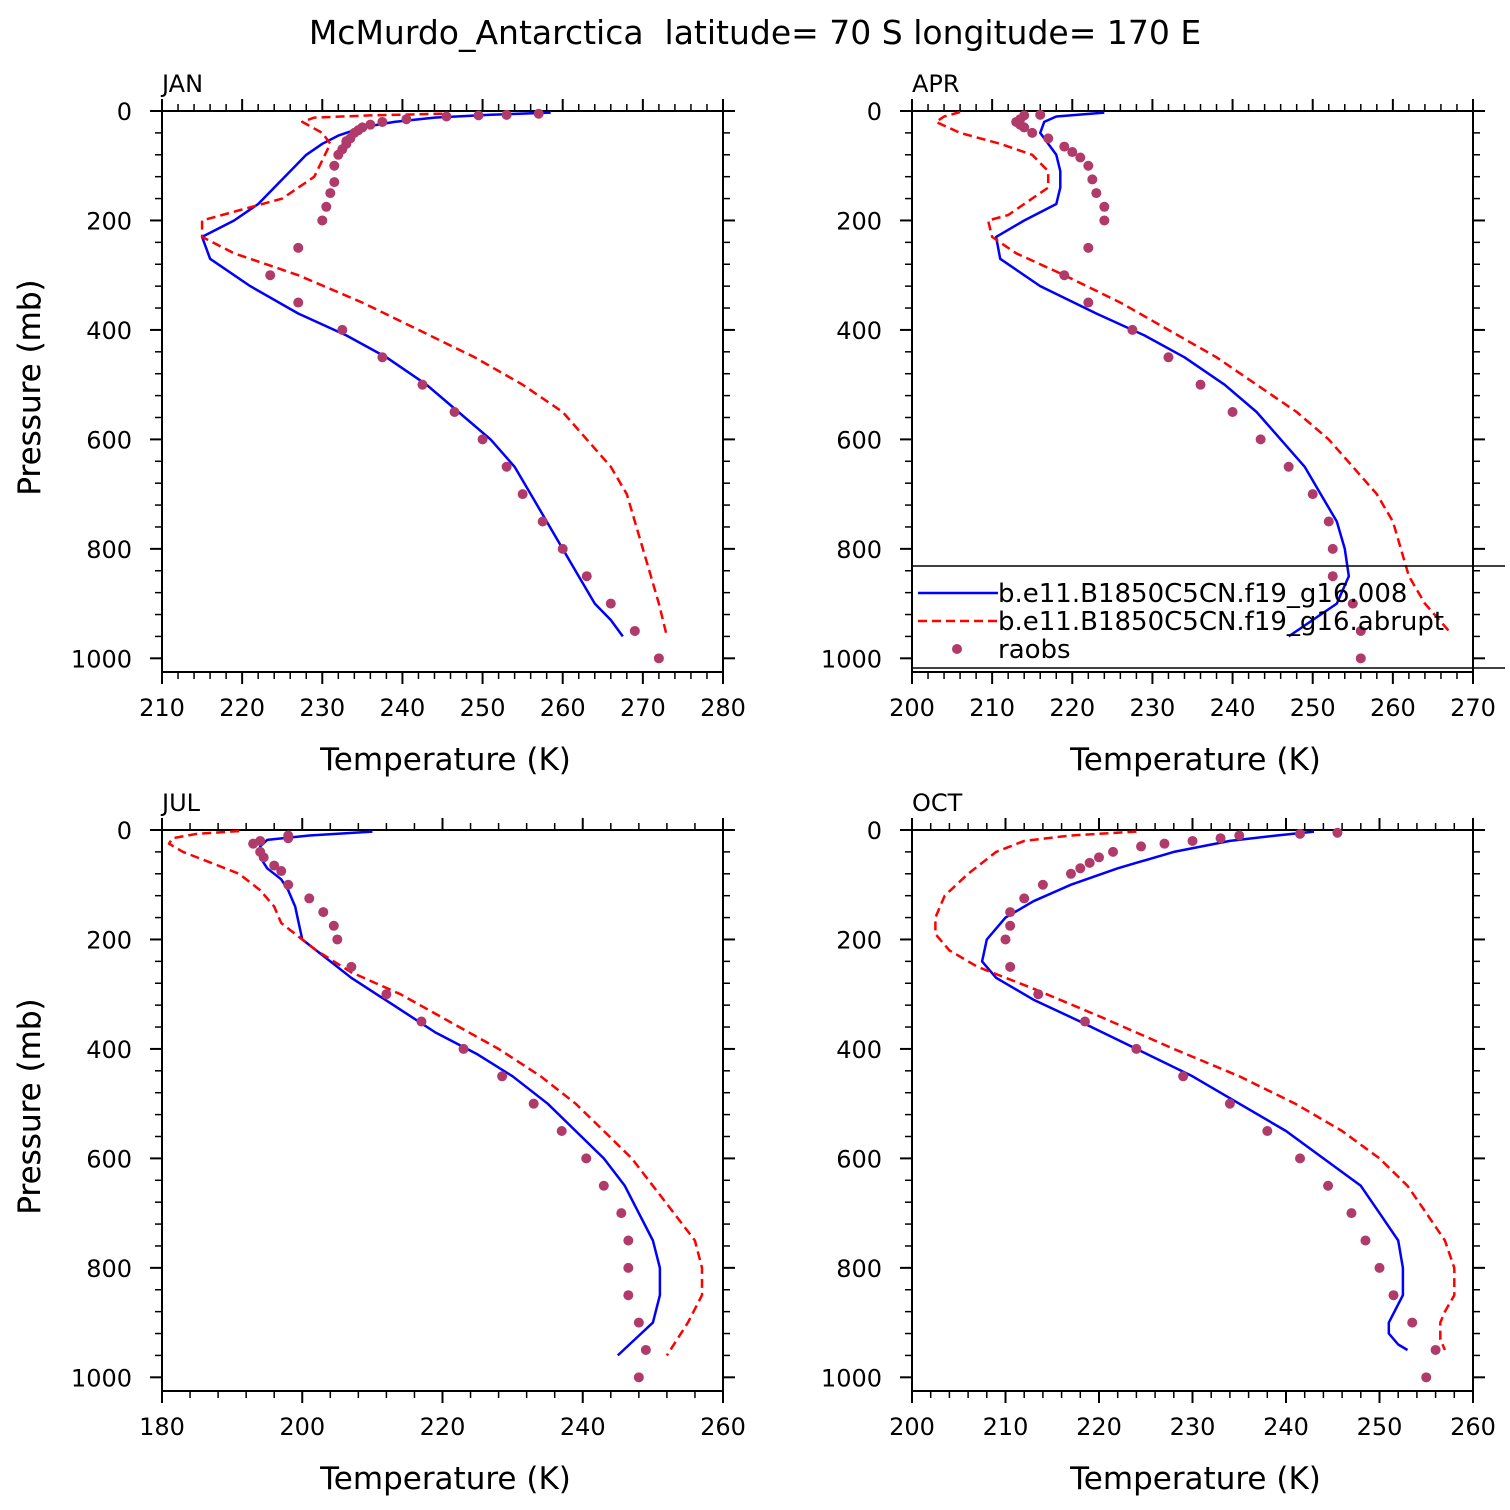 The image size is (1510, 1510). I want to click on y-tick-label-apr: 1000, so click(851, 659).